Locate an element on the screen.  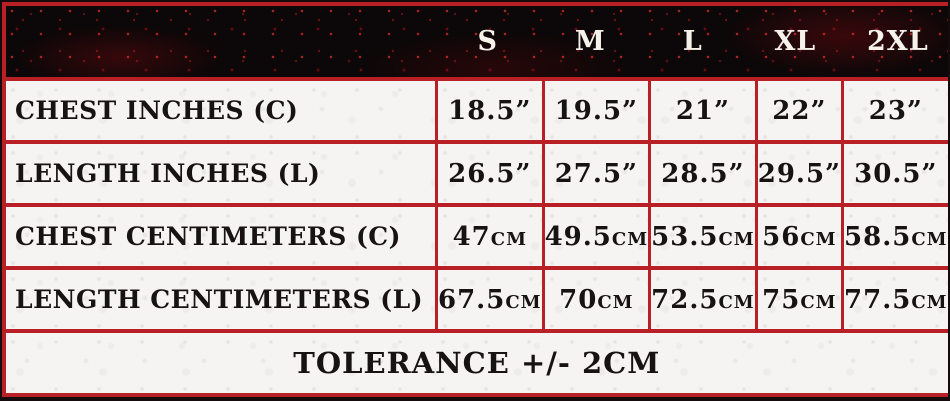
tolerance-note: TOLERANCE +/- 2CM is located at coordinates (477, 363).